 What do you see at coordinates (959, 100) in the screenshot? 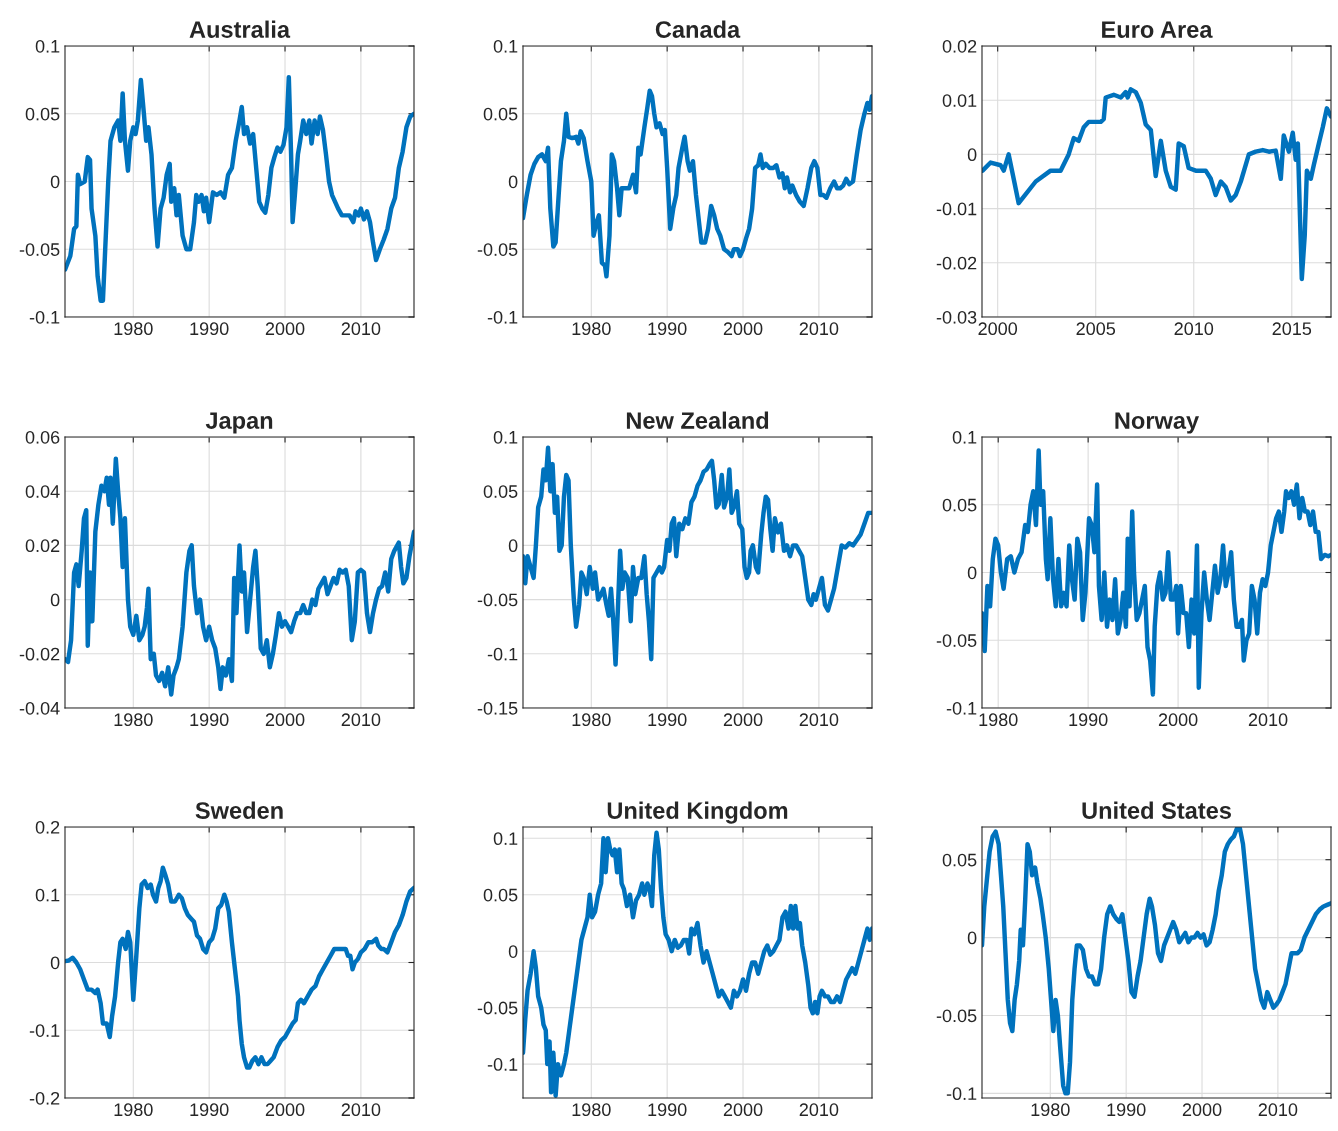
I see `y-tick-label: 0.01` at bounding box center [959, 100].